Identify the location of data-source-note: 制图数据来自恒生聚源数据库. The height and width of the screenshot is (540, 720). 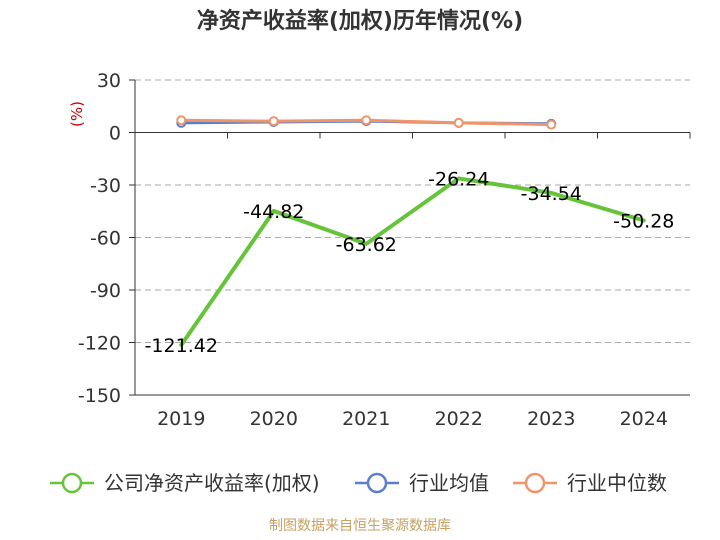
(360, 526).